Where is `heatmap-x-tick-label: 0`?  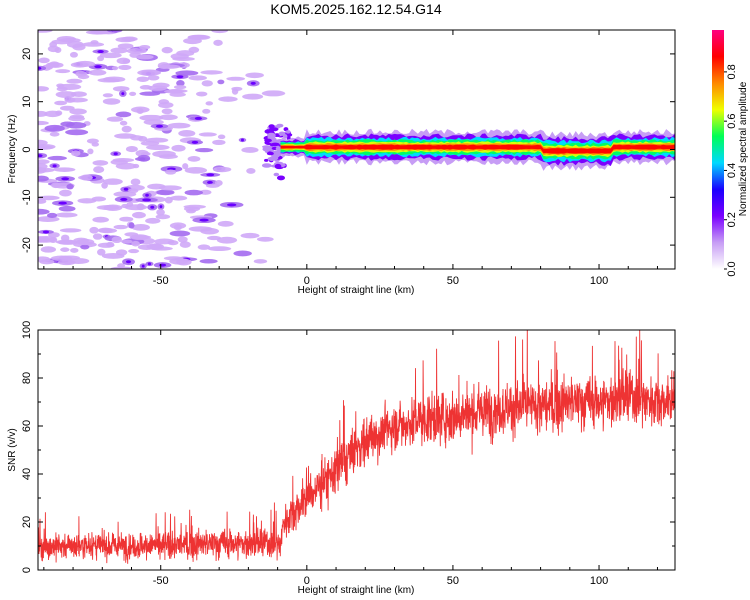 heatmap-x-tick-label: 0 is located at coordinates (307, 281).